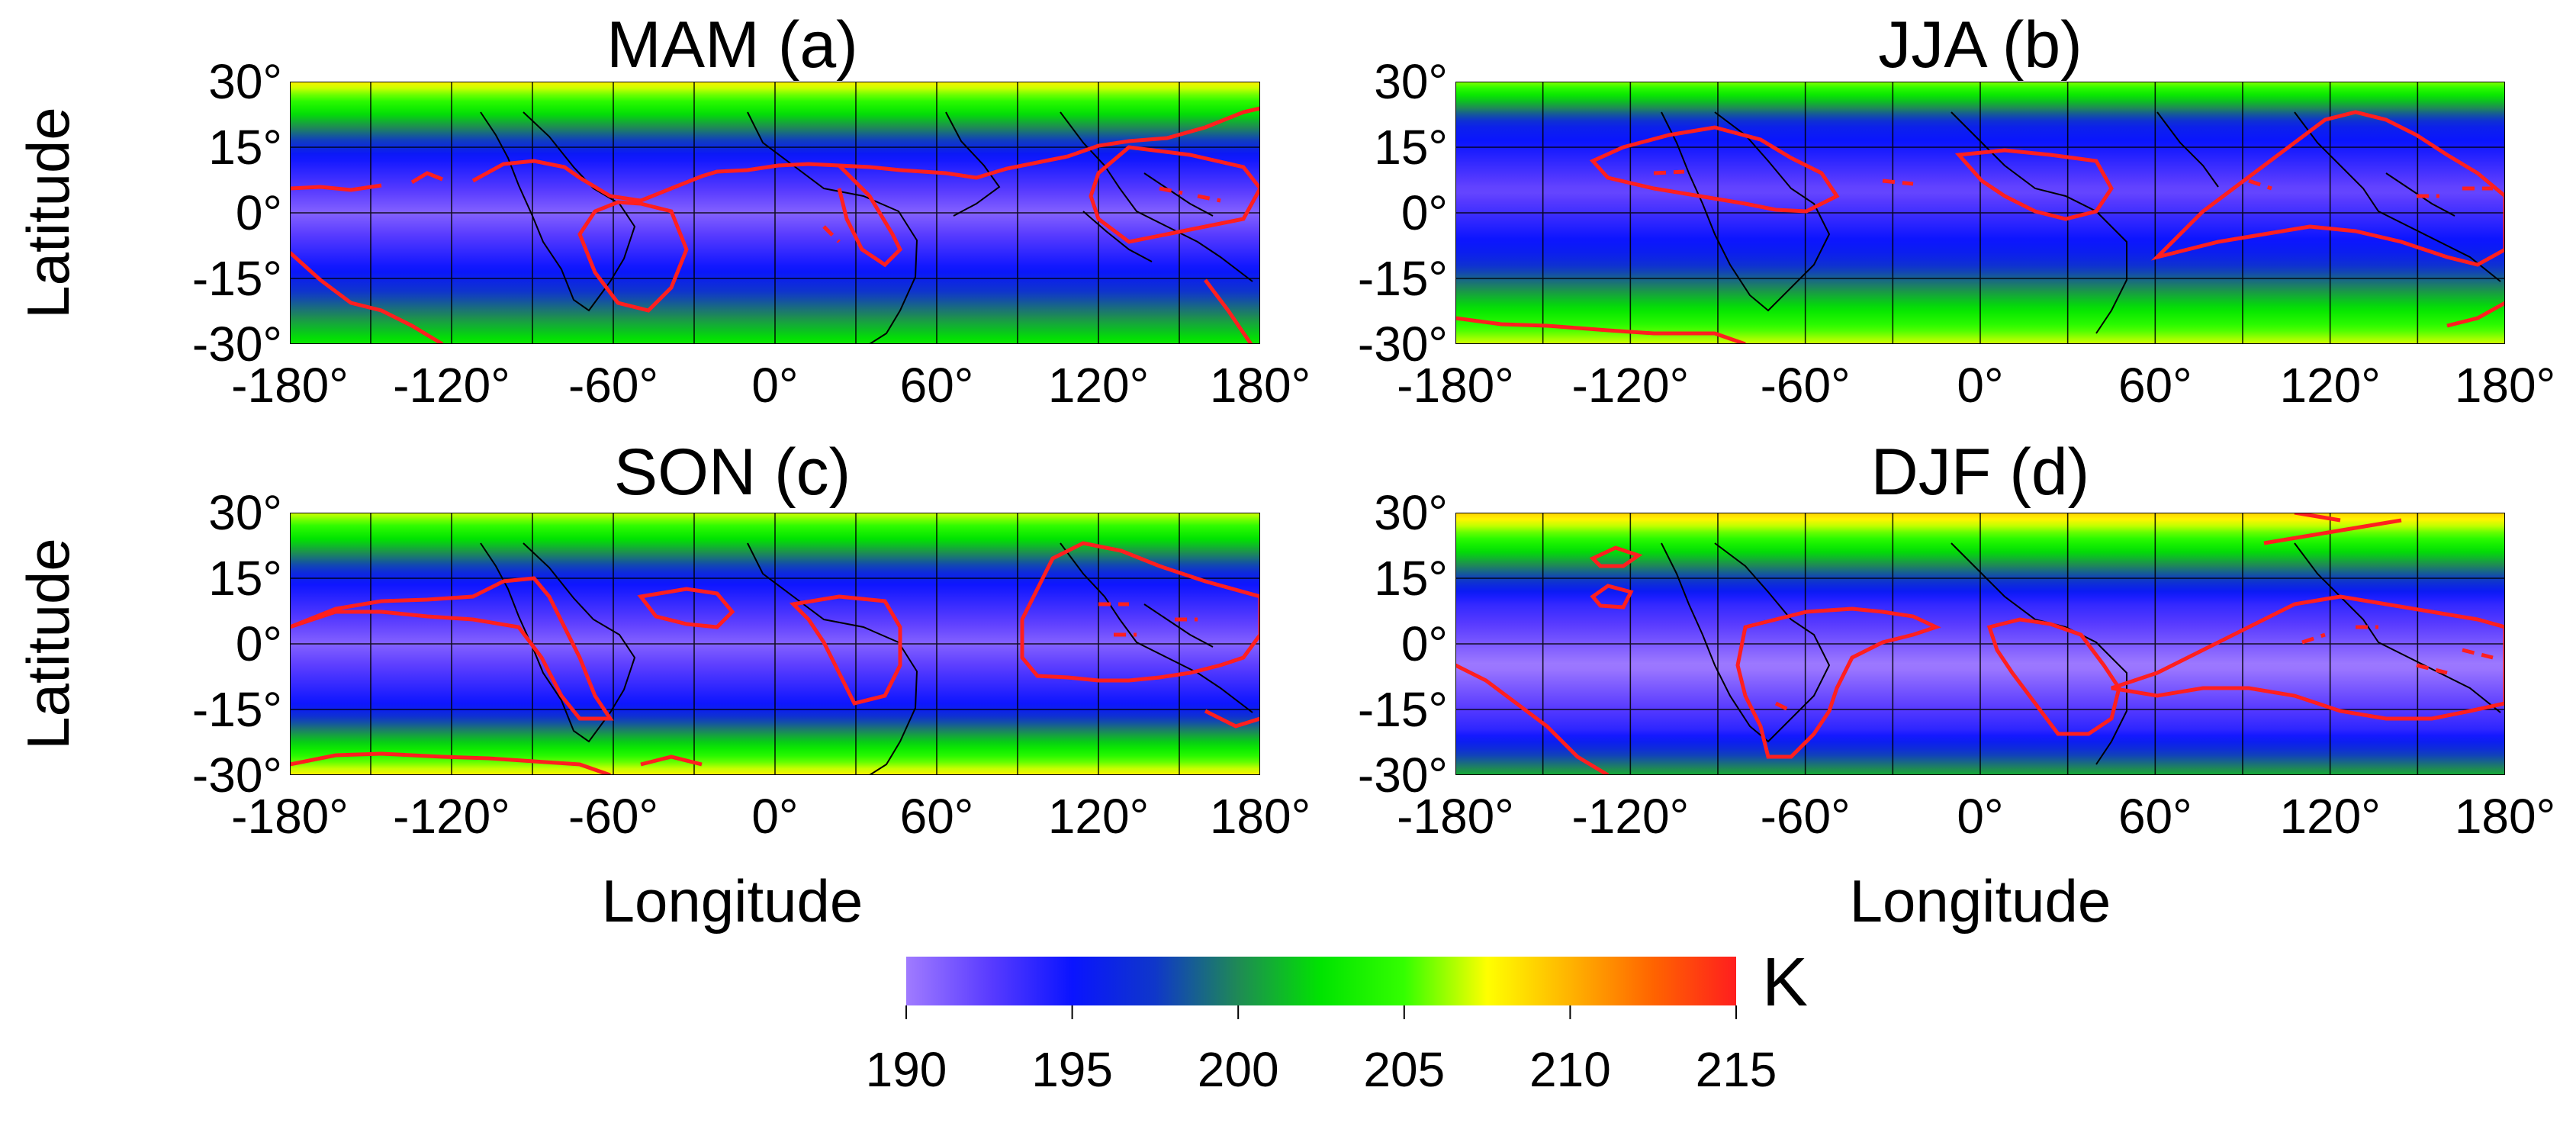 The height and width of the screenshot is (1126, 2576). I want to click on panel-d-x-tick-label: 60°, so click(2155, 816).